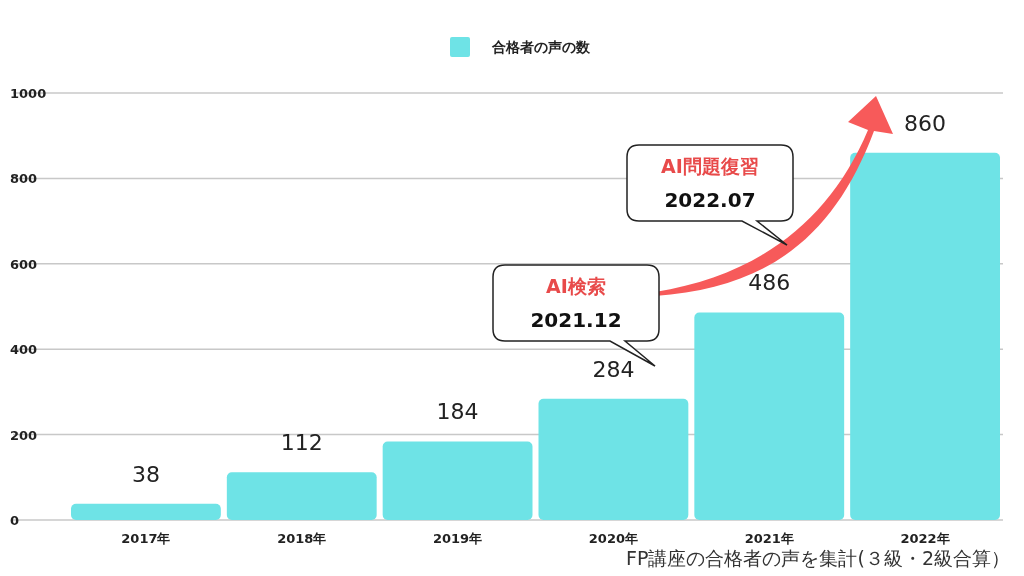 The width and height of the screenshot is (1024, 576). Describe the element at coordinates (769, 538) in the screenshot. I see `x-tick-label: 2021年` at that location.